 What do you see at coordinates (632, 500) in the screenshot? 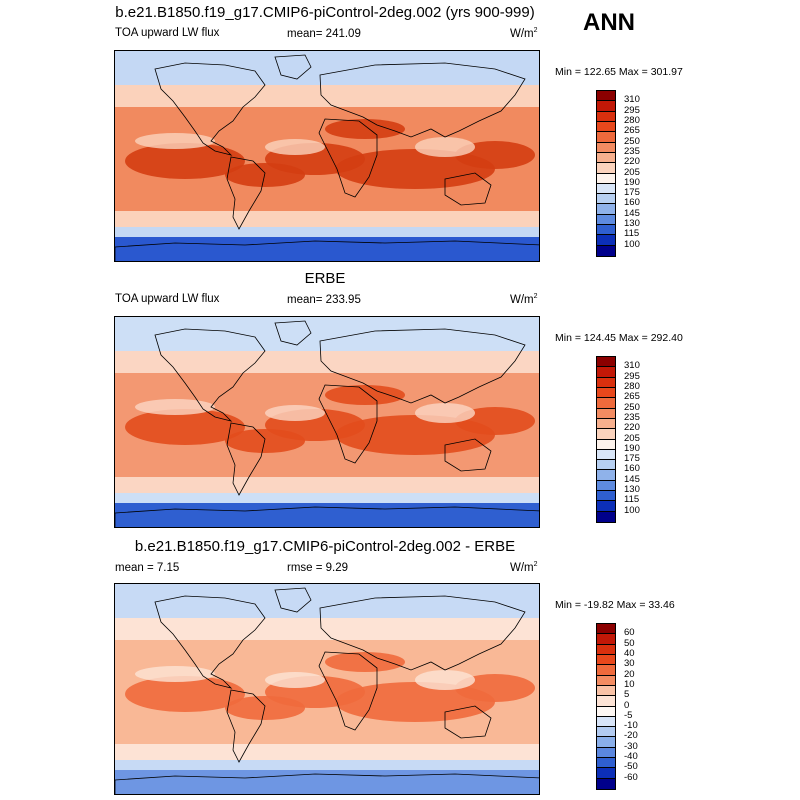
I see `colorbar-tick-label: 115` at bounding box center [632, 500].